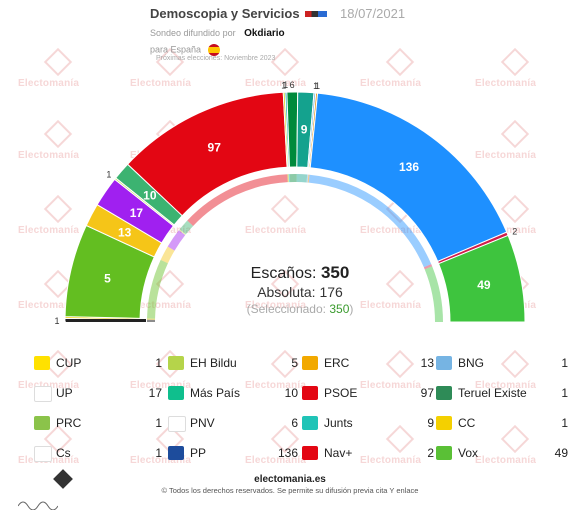  I want to click on erc-logo-icon, so click(310, 363).